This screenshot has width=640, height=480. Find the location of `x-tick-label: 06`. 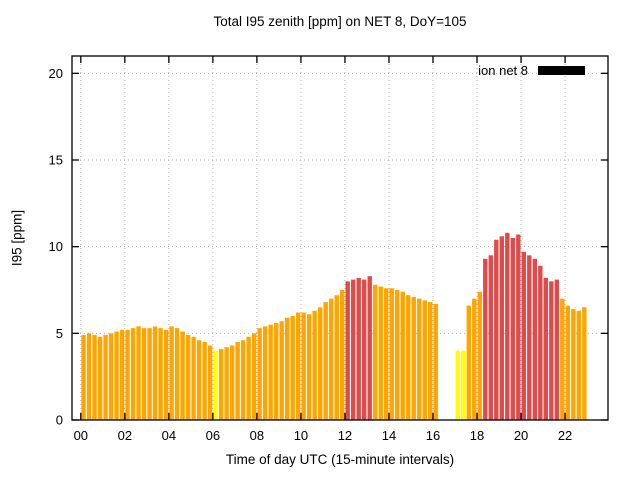

x-tick-label: 06 is located at coordinates (213, 435).